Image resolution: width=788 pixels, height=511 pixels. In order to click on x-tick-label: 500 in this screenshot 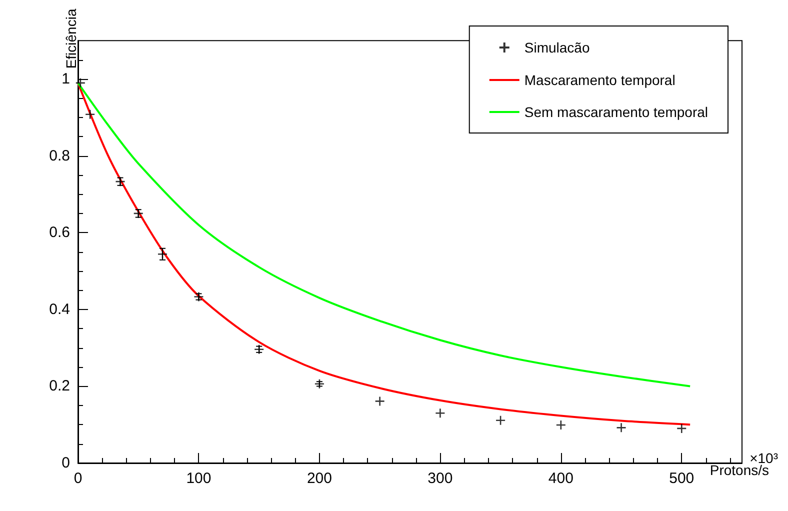, I will do `click(681, 478)`.